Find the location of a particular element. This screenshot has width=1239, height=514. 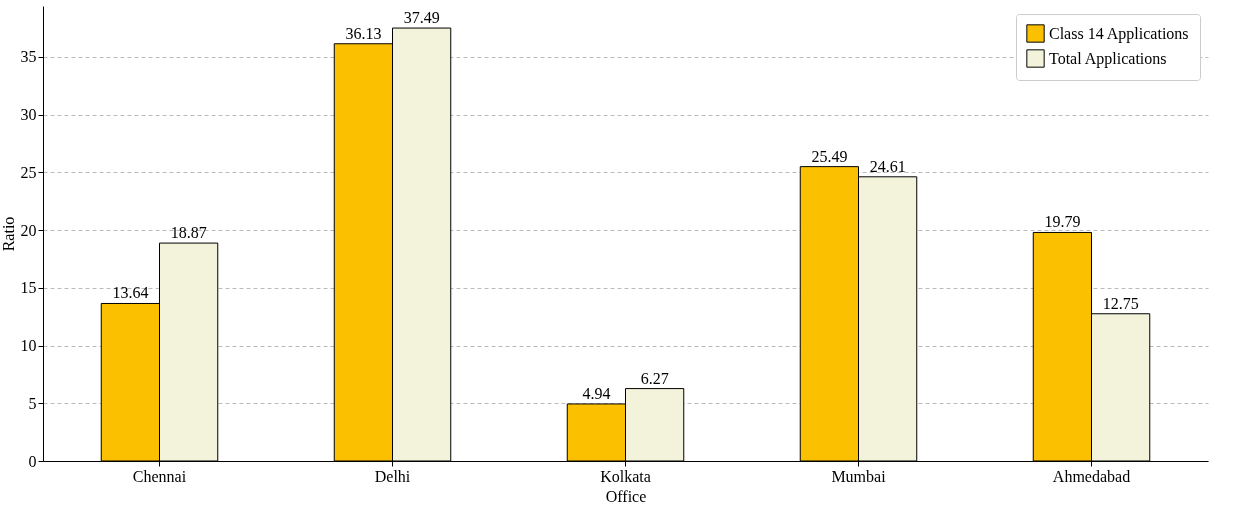

y-axis-title: Ratio is located at coordinates (8, 234).